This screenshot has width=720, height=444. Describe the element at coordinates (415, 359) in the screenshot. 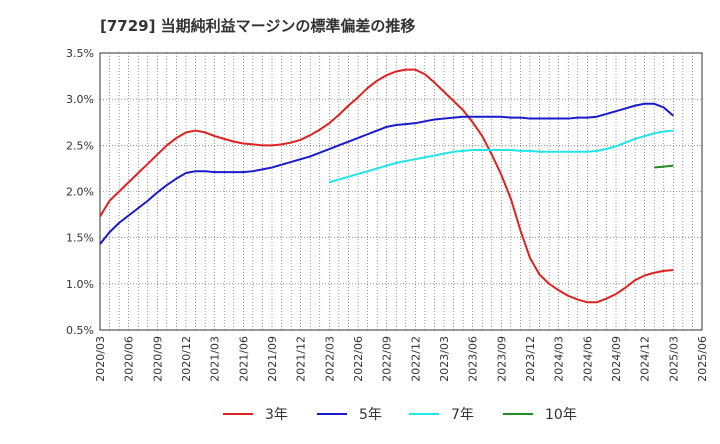

I see `x-tick-label: 2022/12` at that location.